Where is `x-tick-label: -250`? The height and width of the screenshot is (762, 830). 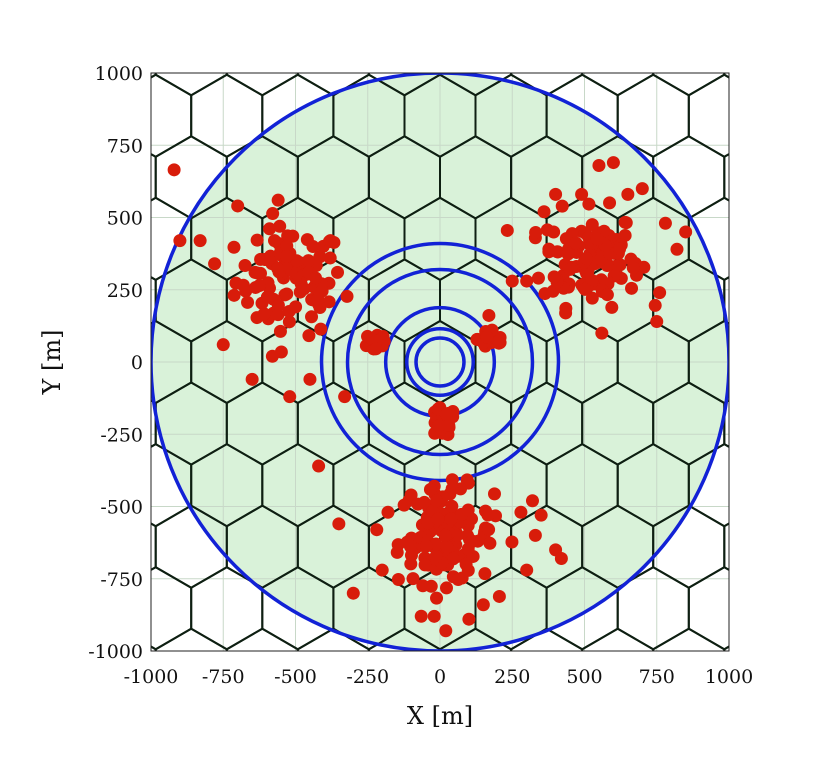
x-tick-label: -250 is located at coordinates (367, 677).